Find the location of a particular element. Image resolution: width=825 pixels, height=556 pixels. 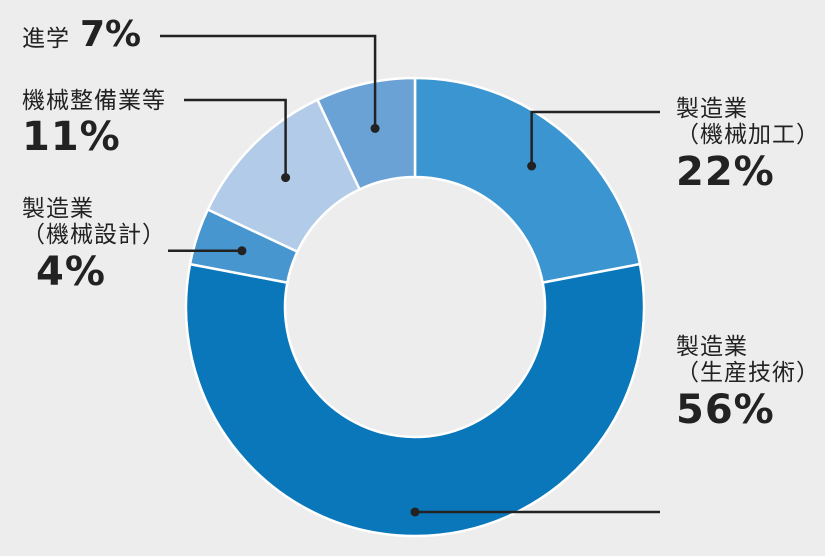

label-machine-design-line1: 製造業 is located at coordinates (58, 209).